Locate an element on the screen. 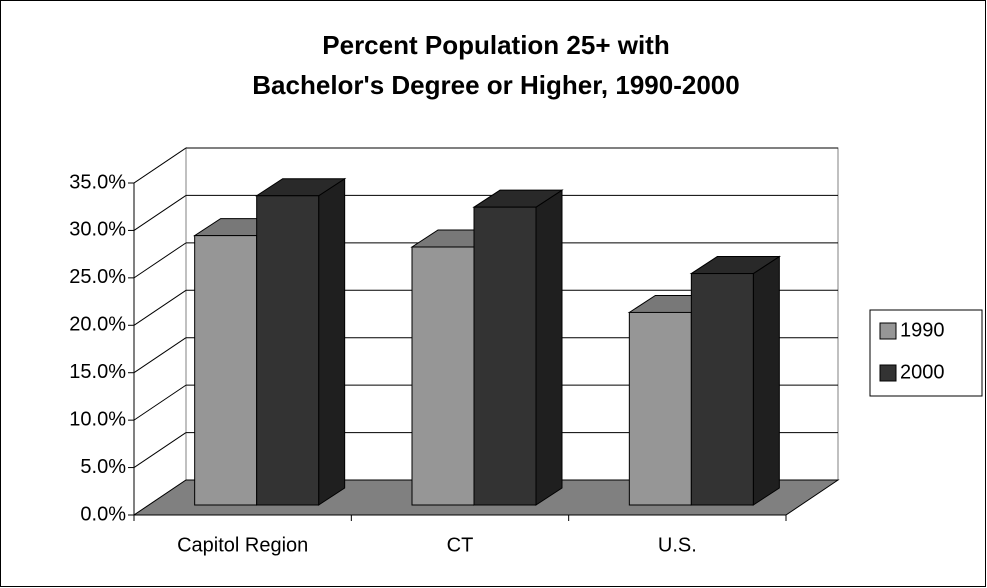 This screenshot has width=987, height=588. side-wall is located at coordinates (160, 331).